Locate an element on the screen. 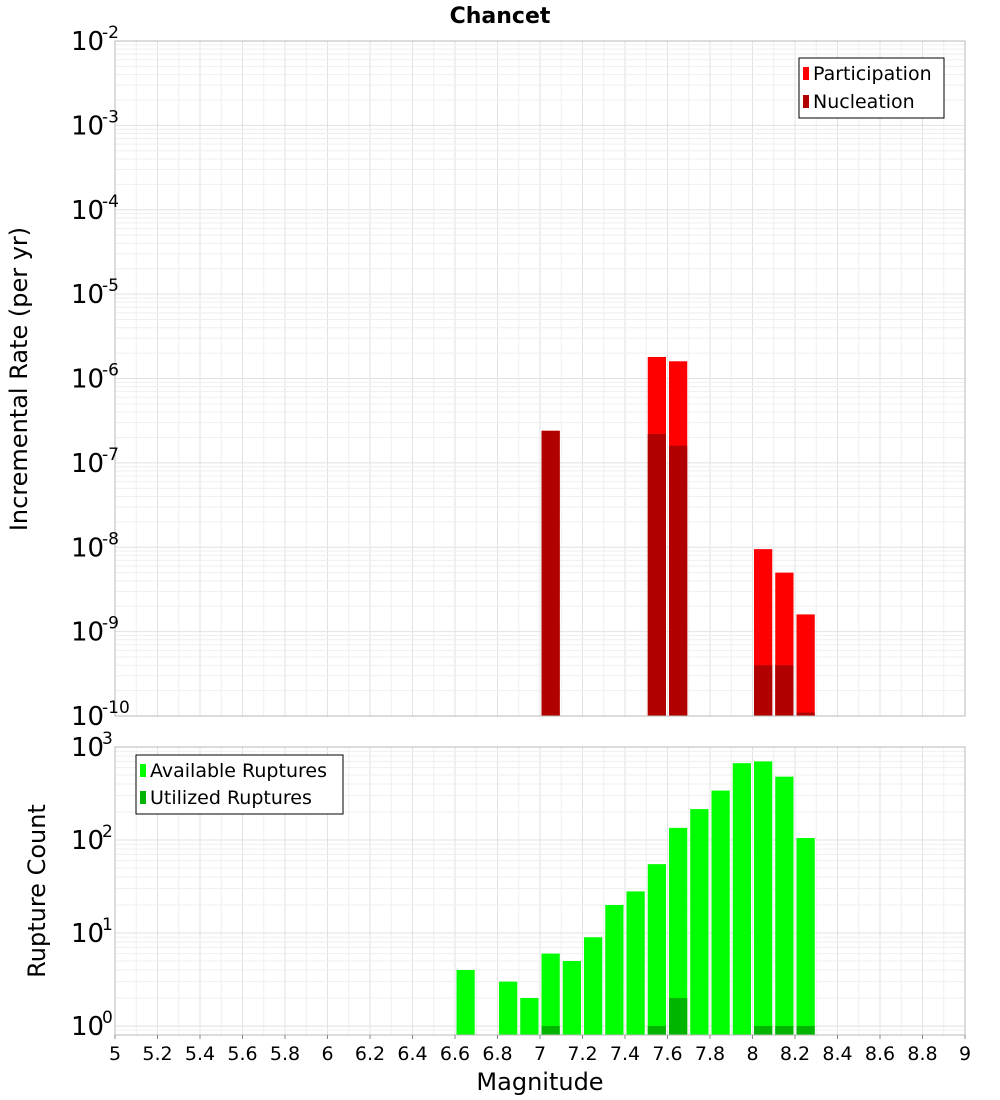 The height and width of the screenshot is (1100, 1000). available-legend-swatch is located at coordinates (143, 770).